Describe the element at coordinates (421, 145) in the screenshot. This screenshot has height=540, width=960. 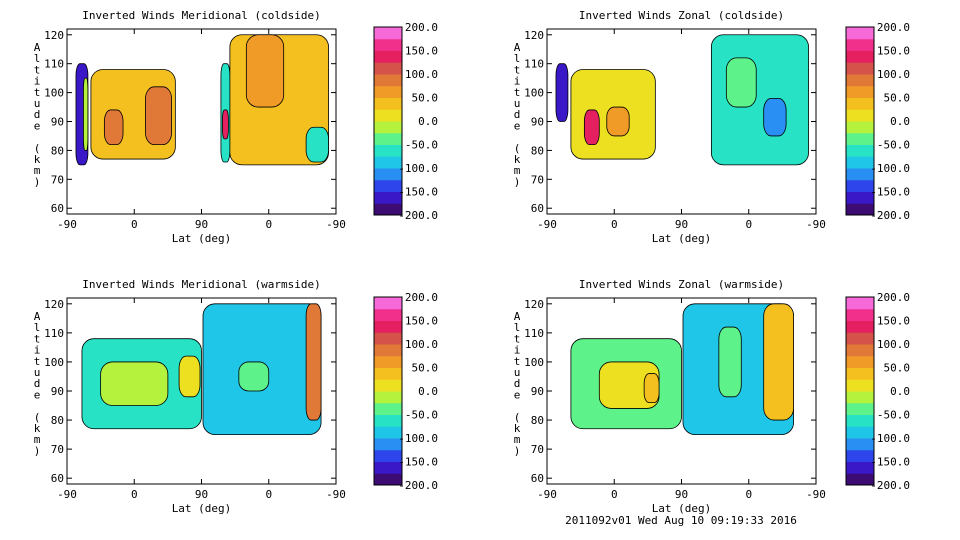
I see `colorbar-tick-label: -50.0` at that location.